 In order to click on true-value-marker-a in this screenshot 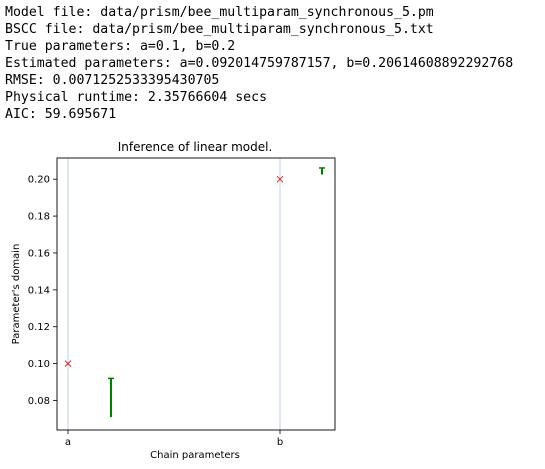, I will do `click(68, 363)`.